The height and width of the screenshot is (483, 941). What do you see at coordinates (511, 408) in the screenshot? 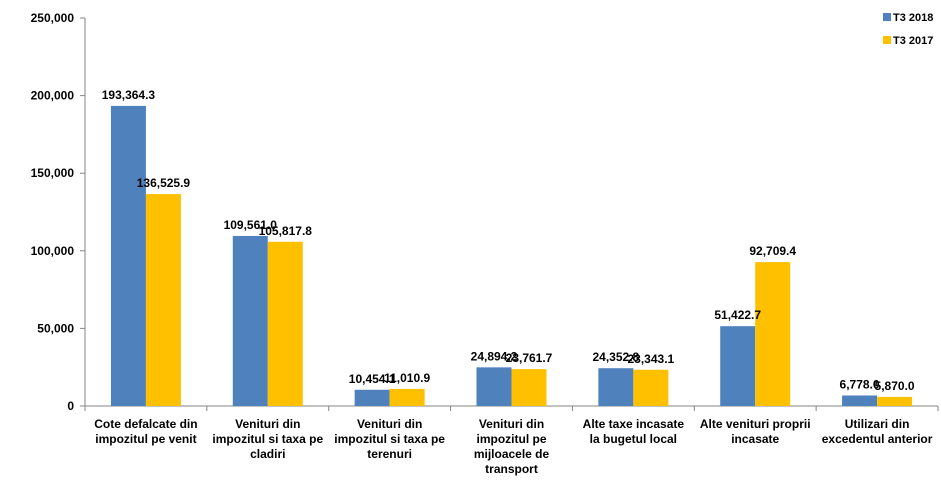
I see `x-axis` at bounding box center [511, 408].